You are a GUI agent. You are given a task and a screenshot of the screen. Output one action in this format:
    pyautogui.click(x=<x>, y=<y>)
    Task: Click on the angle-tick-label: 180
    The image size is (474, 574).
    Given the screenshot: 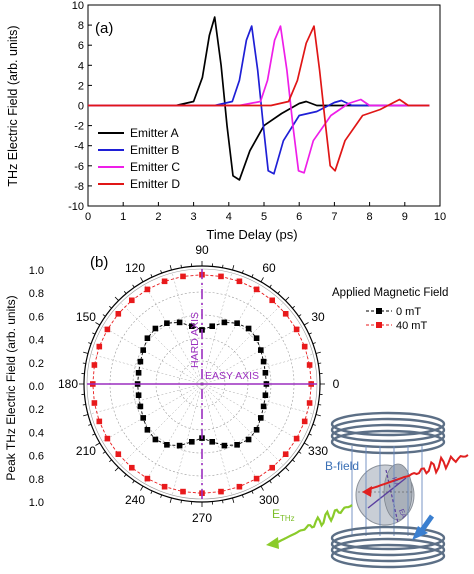 What is the action you would take?
    pyautogui.click(x=68, y=384)
    